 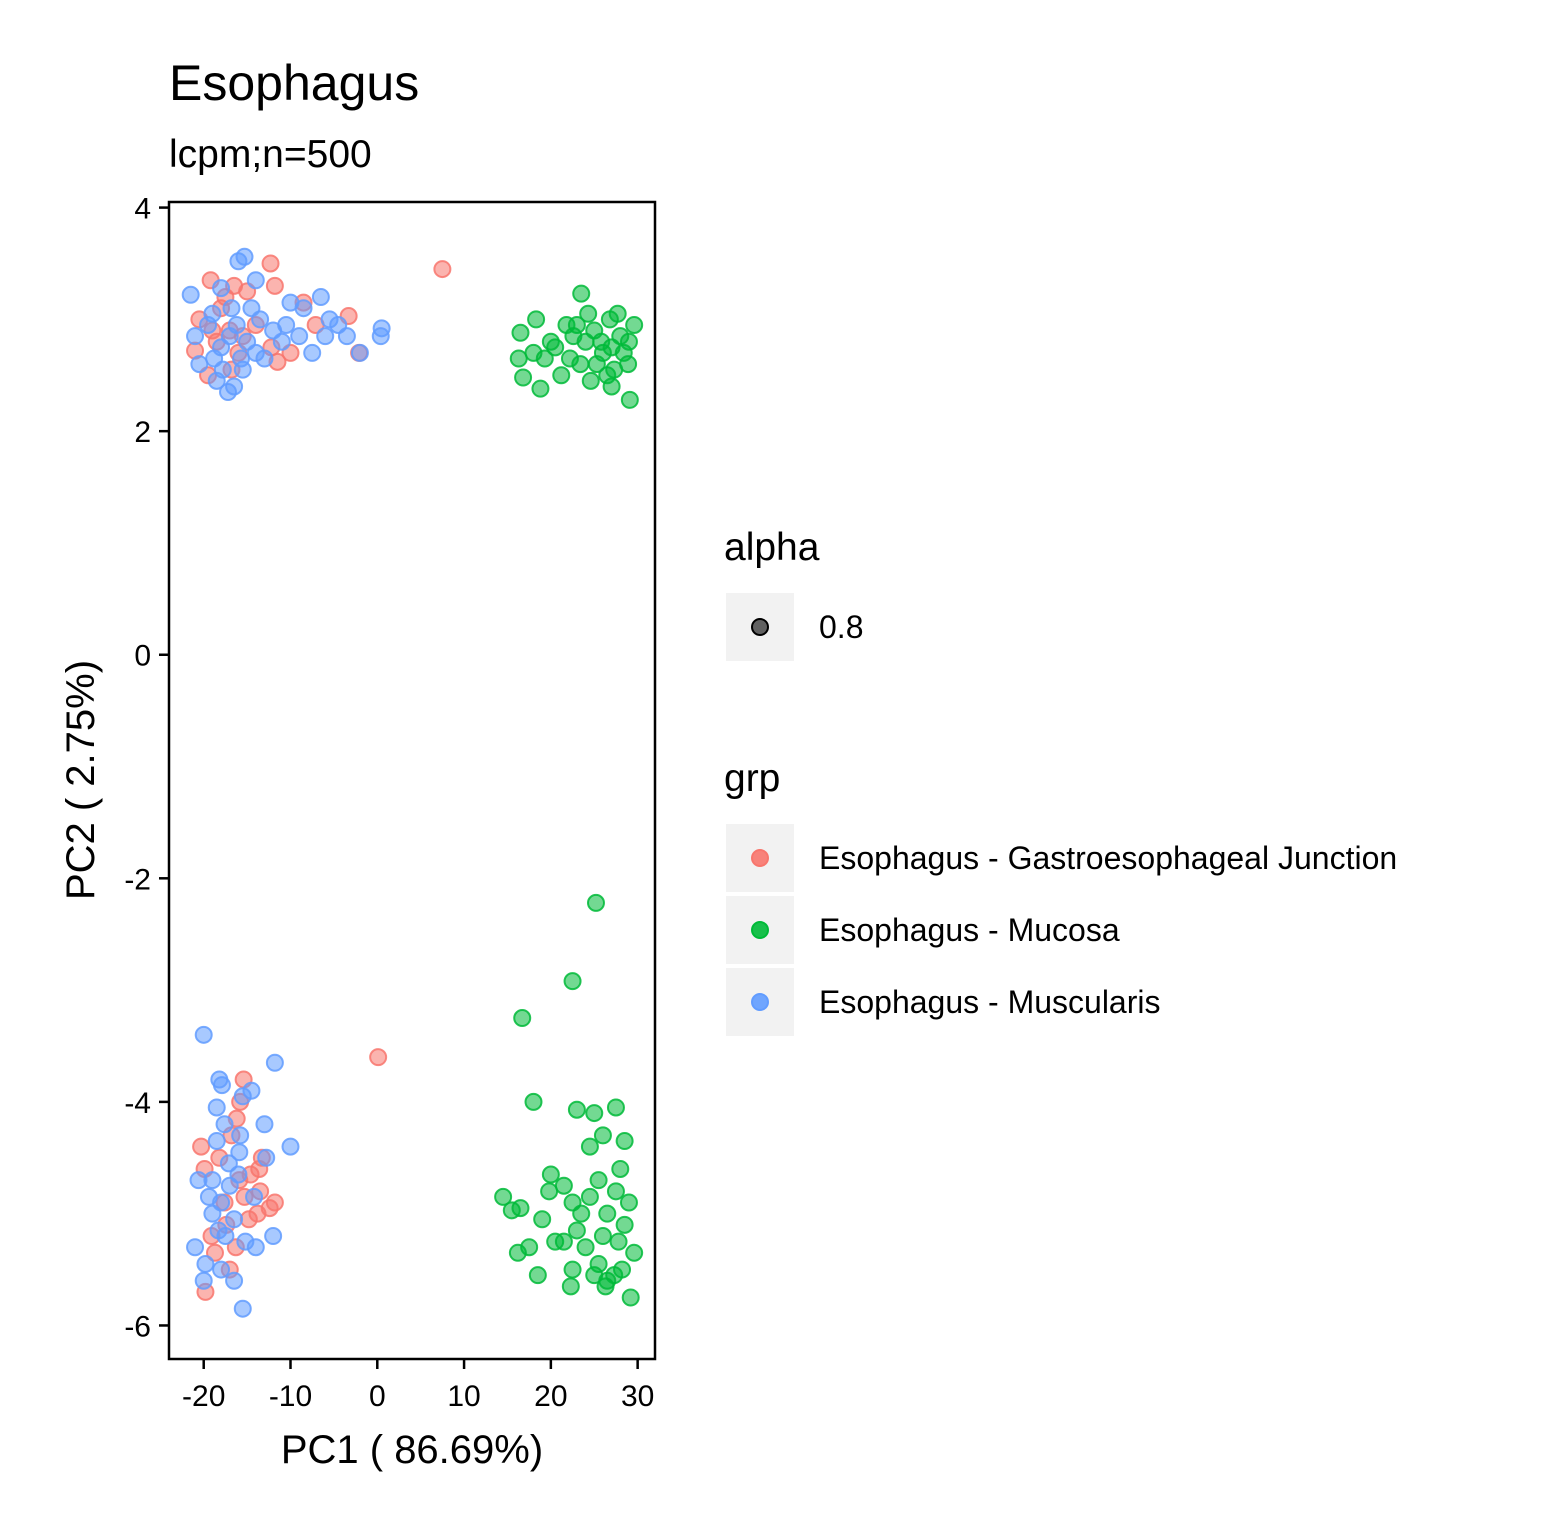 What do you see at coordinates (294, 83) in the screenshot?
I see `chart-title: Esophagus` at bounding box center [294, 83].